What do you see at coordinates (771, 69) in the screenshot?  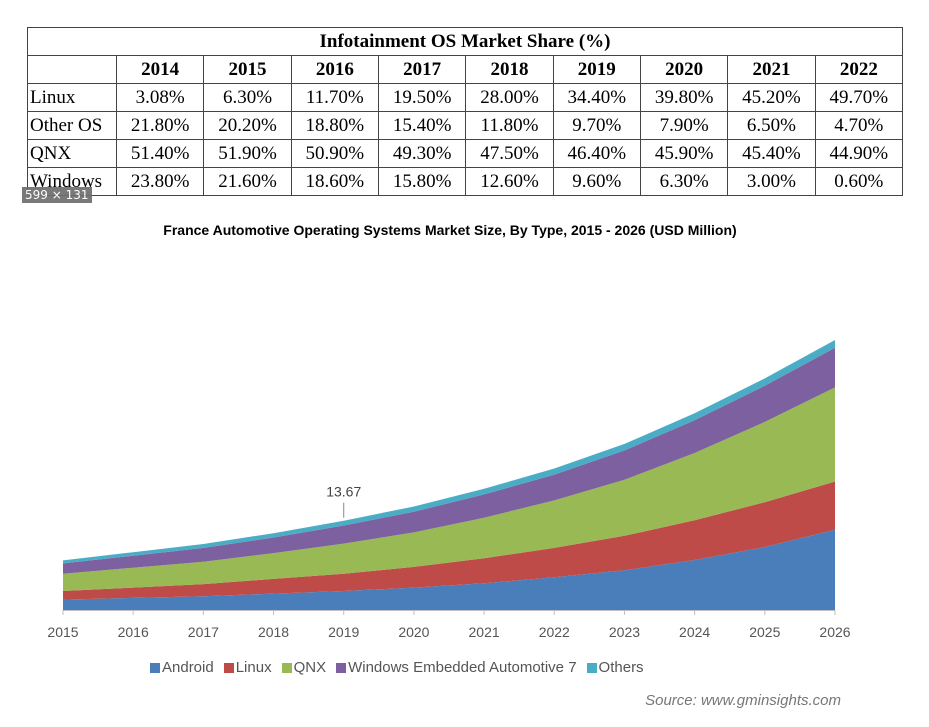 I see `table-year-header: 2021` at bounding box center [771, 69].